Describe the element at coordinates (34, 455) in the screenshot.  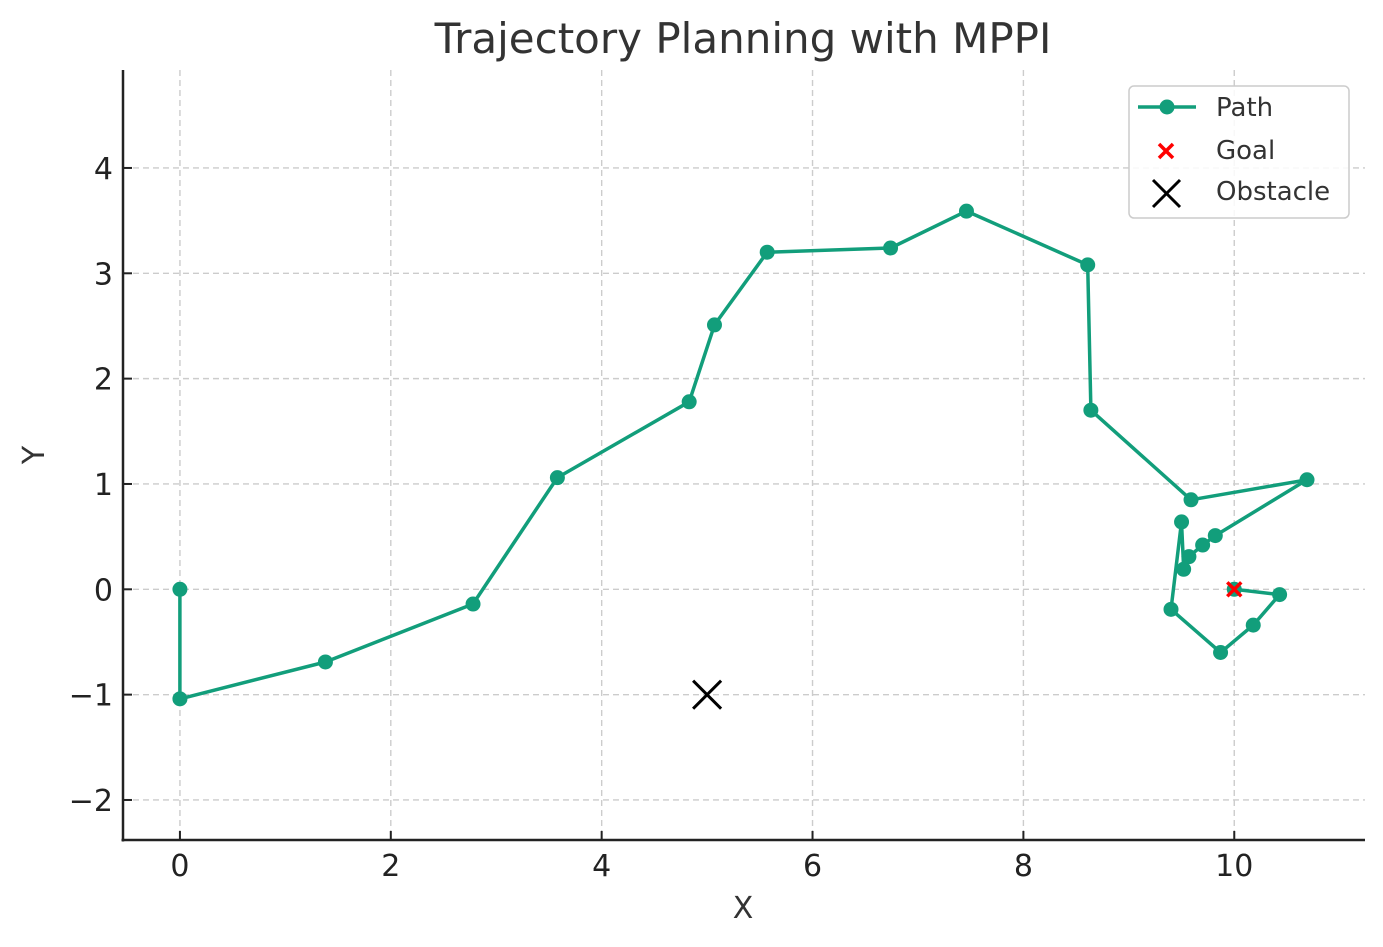
I see `y-axis-label: Y` at that location.